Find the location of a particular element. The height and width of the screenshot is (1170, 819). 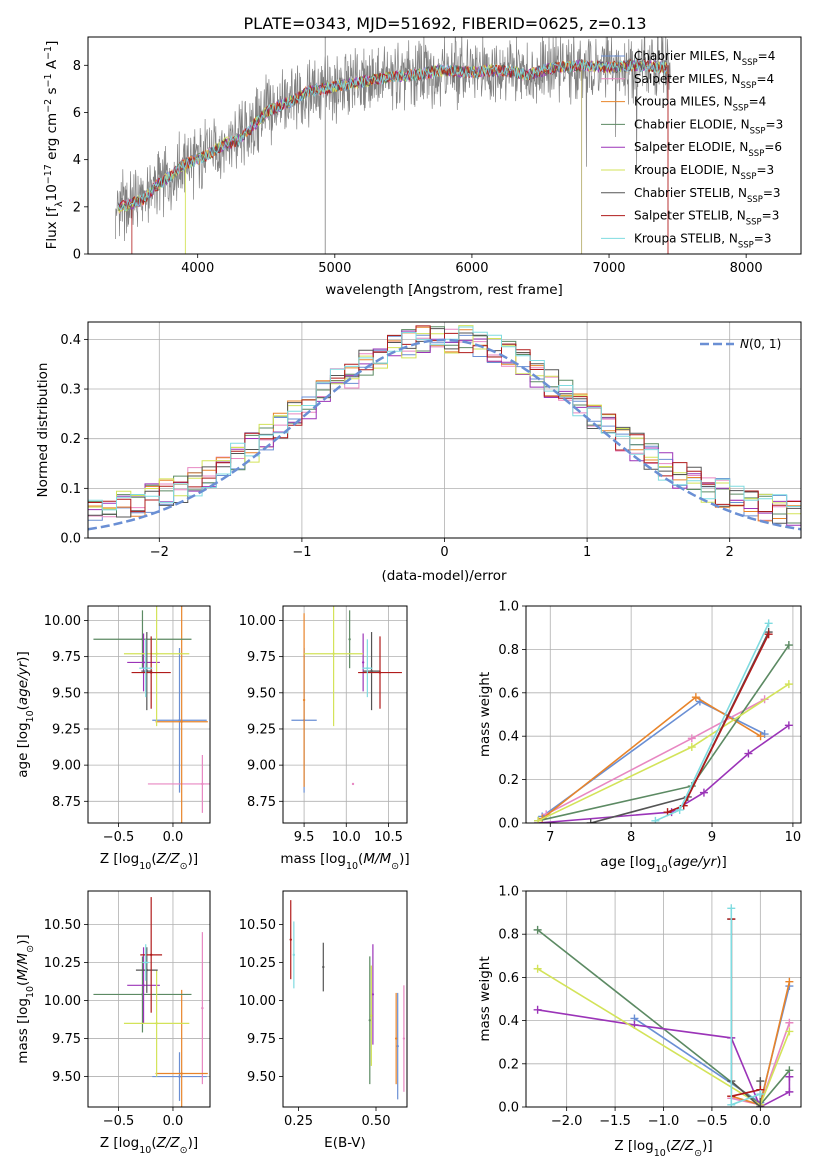

y-tick-label: 10.50 is located at coordinates (62, 925).